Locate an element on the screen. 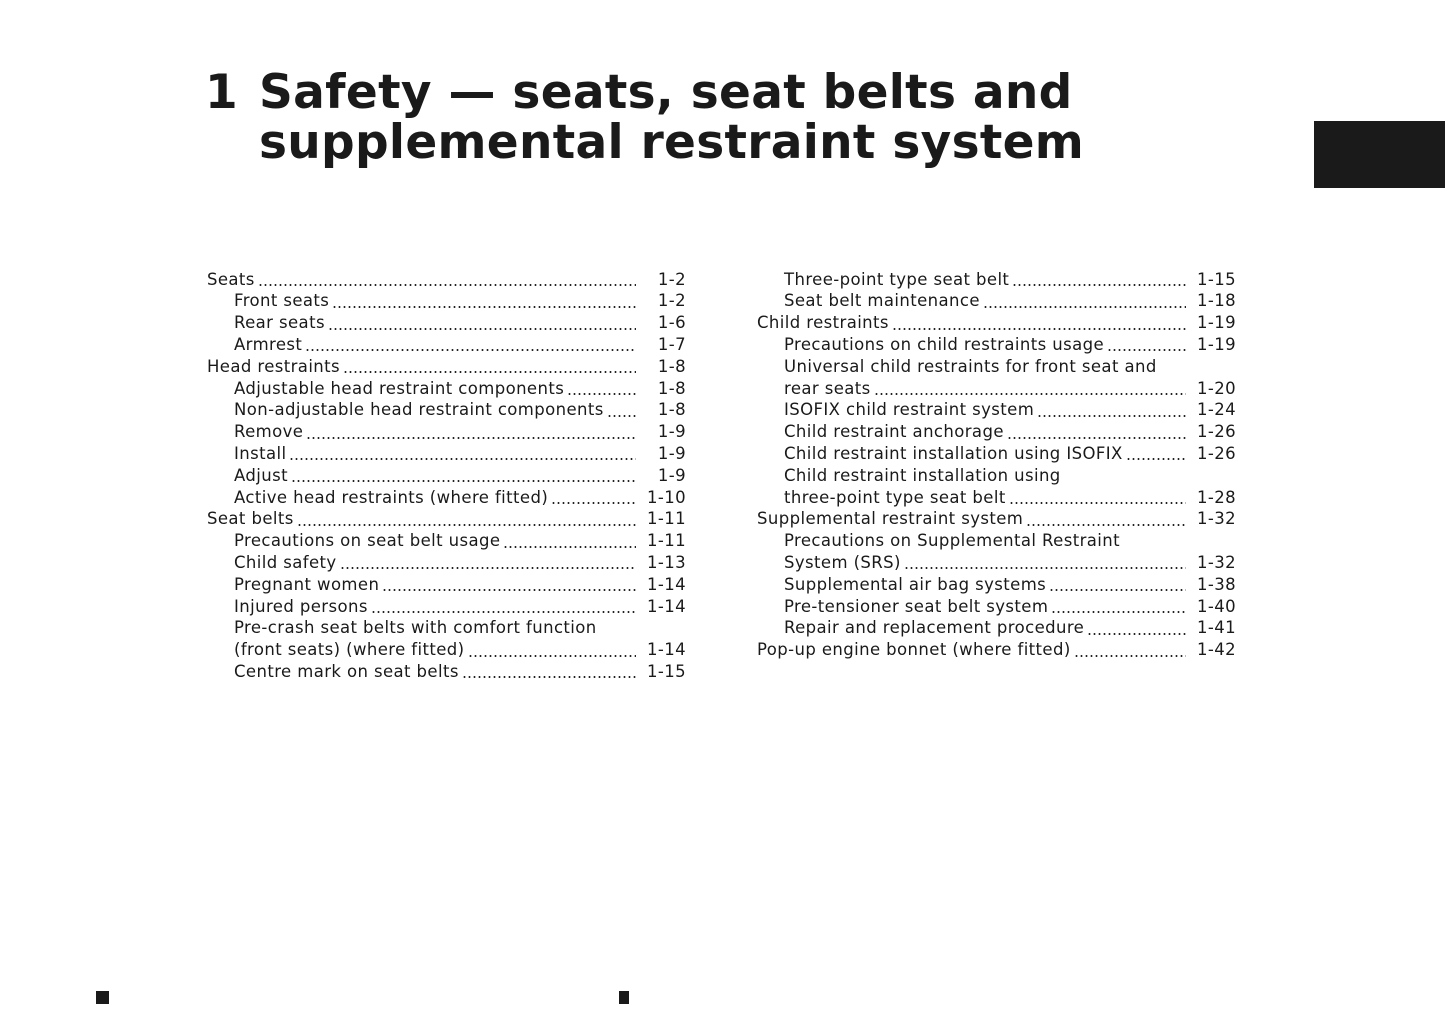 This screenshot has height=1019, width=1445. toc-entry: Centre mark on seat belts 1-15 is located at coordinates (460, 671).